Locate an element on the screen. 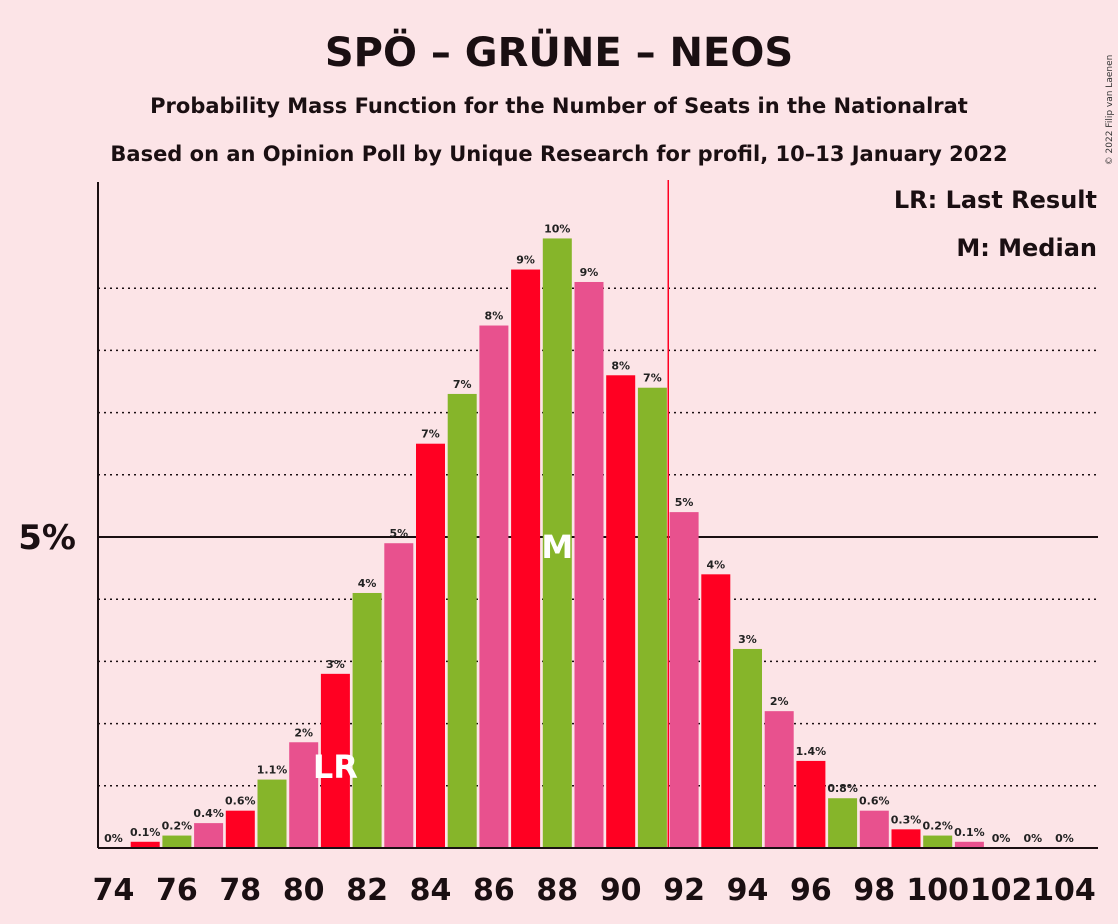 This screenshot has width=1118, height=924. x-tick-label: 98 is located at coordinates (874, 890).